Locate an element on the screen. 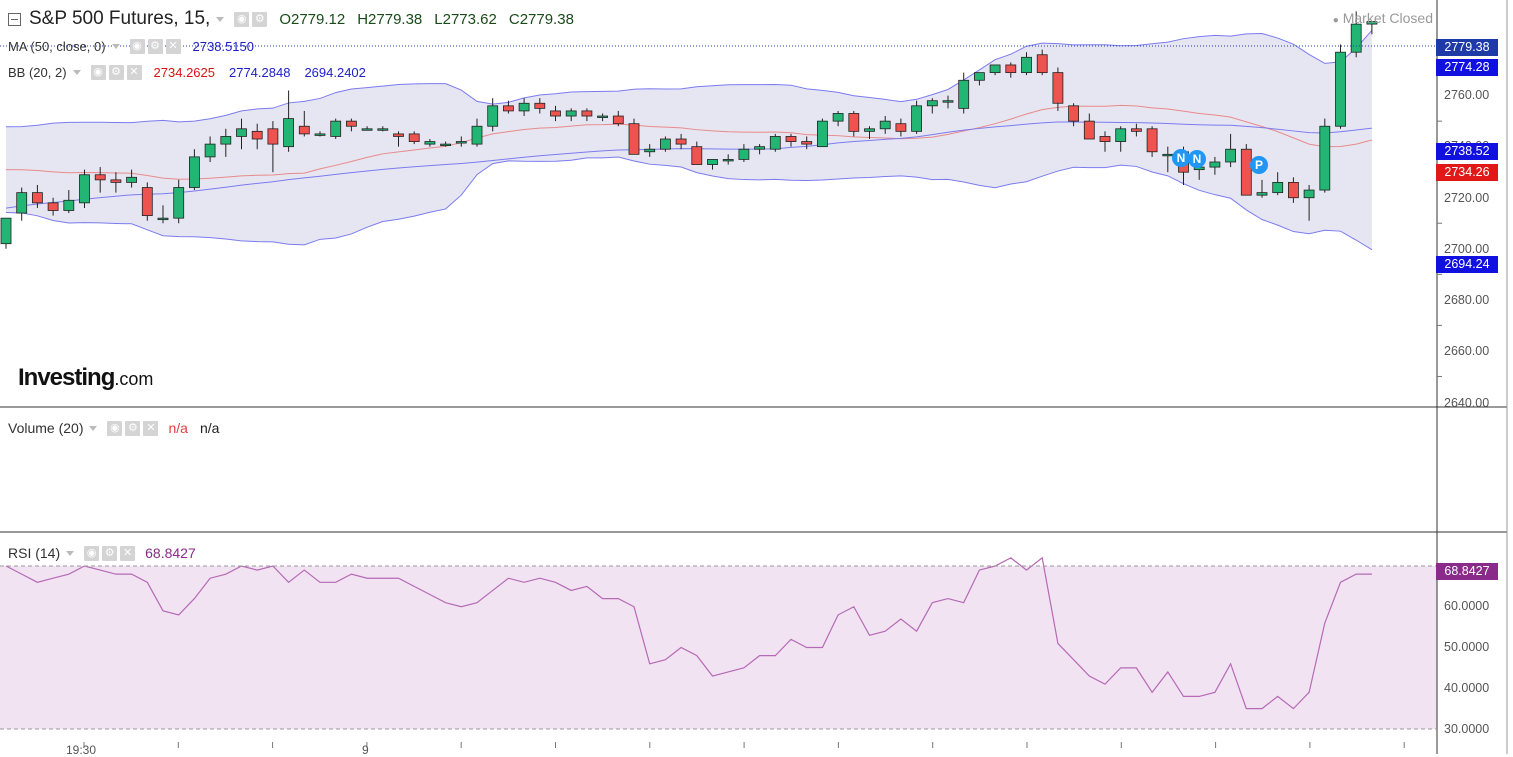 Image resolution: width=1513 pixels, height=757 pixels. price-tick: 2760.00 is located at coordinates (1467, 95).